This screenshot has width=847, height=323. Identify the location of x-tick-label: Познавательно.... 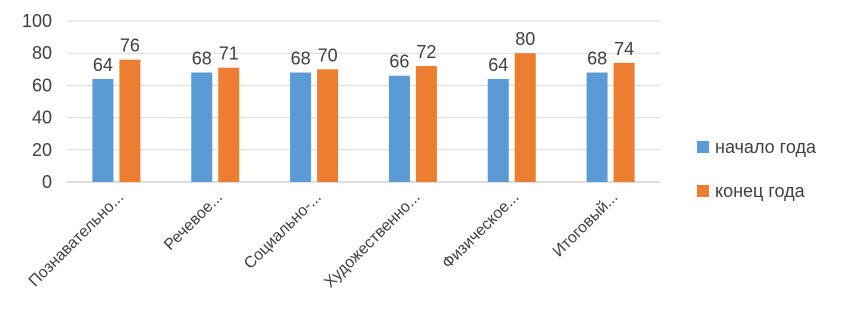
(76, 239).